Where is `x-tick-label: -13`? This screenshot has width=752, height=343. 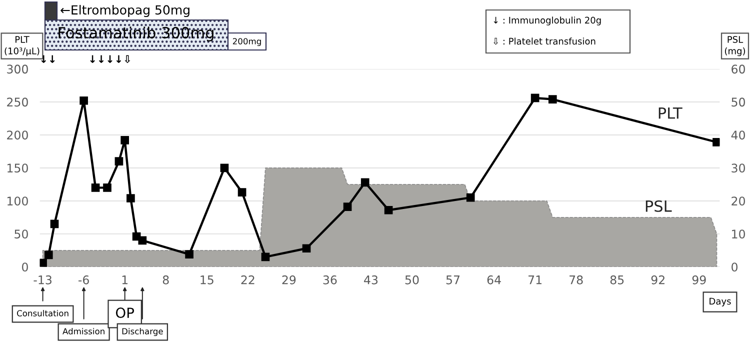 x-tick-label: -13 is located at coordinates (43, 279).